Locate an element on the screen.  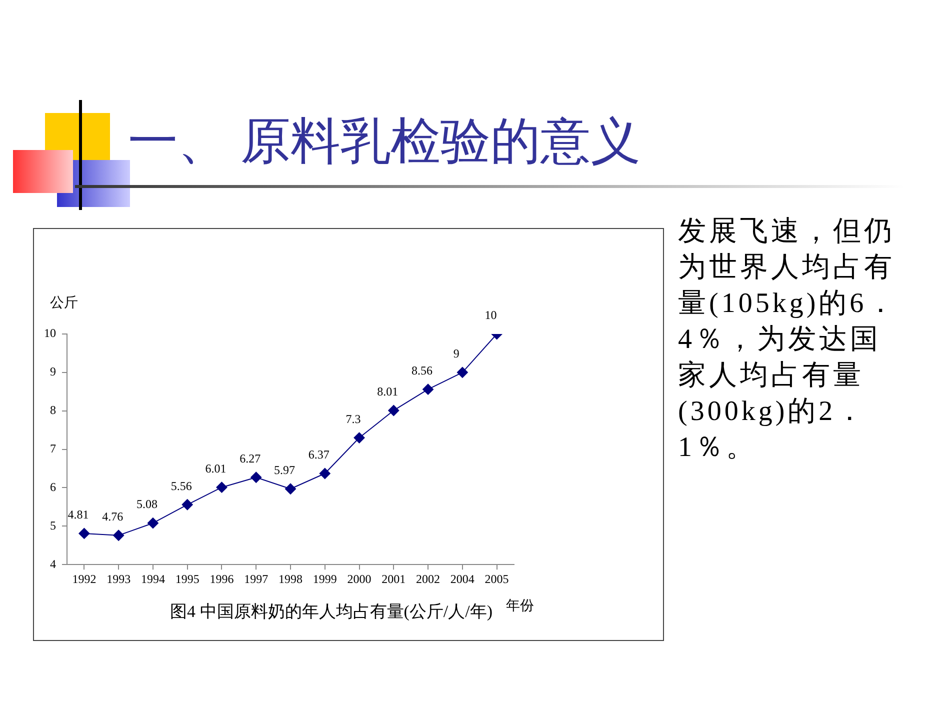
data-label: 8.01 is located at coordinates (387, 391).